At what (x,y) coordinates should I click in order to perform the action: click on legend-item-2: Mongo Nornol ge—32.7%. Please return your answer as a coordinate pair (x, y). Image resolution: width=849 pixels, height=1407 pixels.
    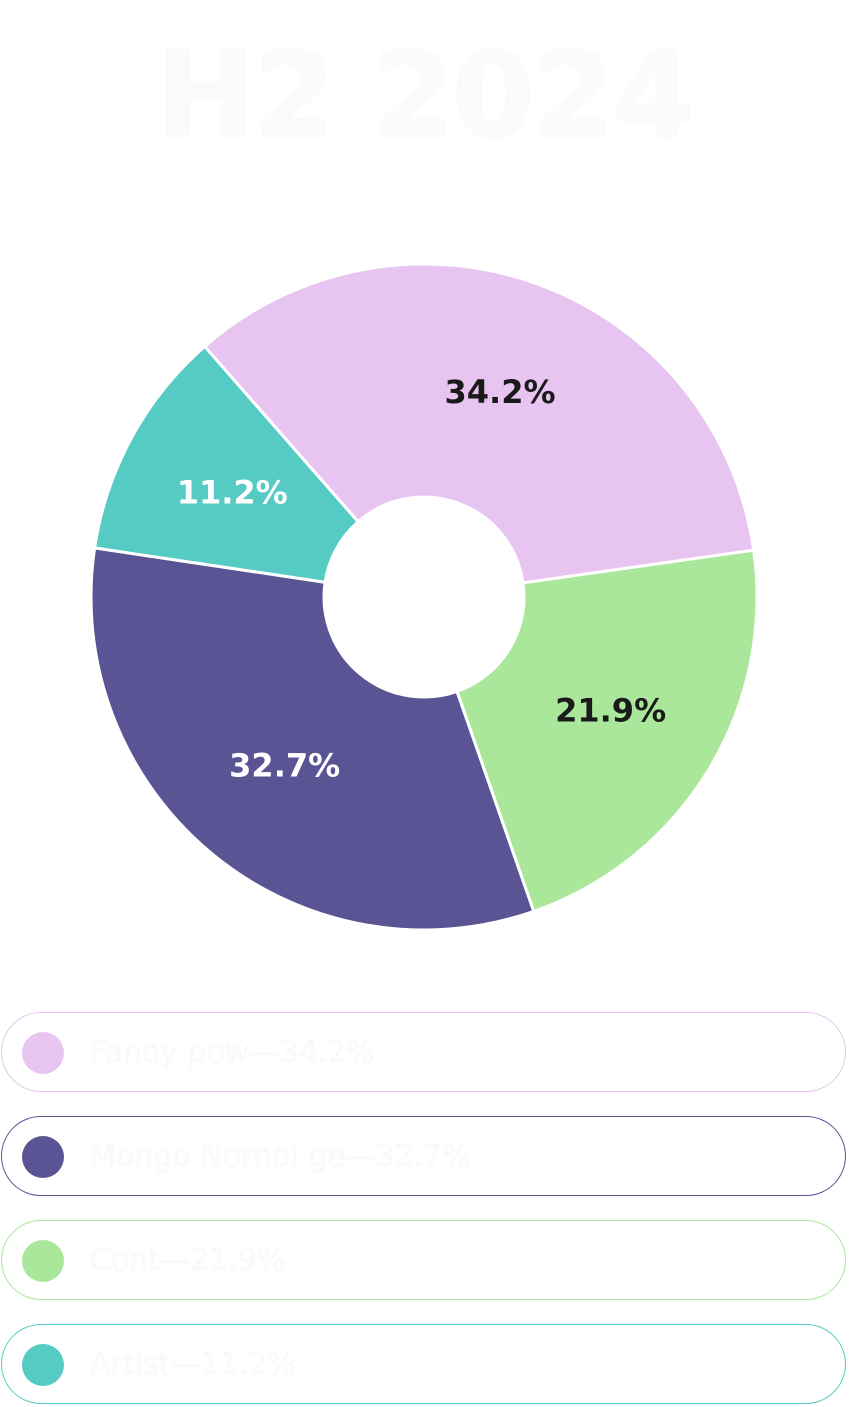
    Looking at the image, I should click on (423, 1156).